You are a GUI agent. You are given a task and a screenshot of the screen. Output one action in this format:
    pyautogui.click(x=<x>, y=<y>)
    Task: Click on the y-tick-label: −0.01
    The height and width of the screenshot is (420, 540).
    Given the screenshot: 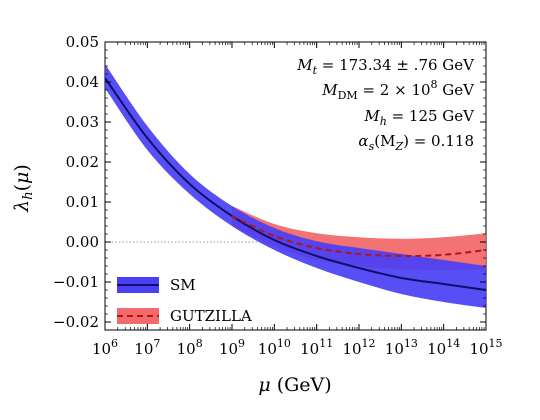 What is the action you would take?
    pyautogui.click(x=76, y=282)
    